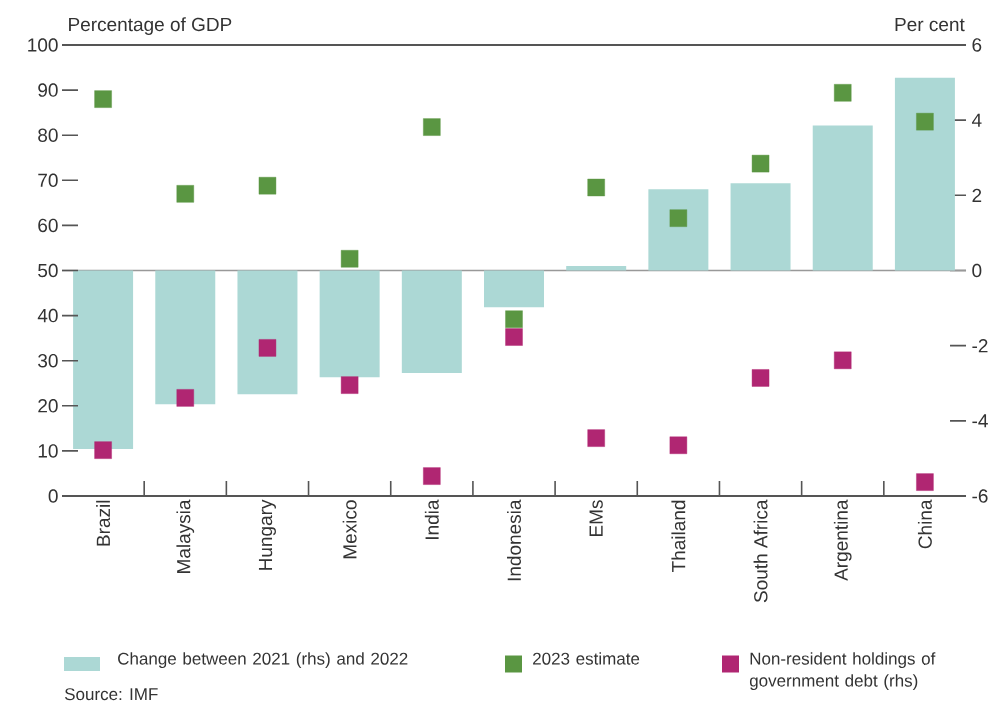  I want to click on y2-tick-label: -2, so click(980, 346).